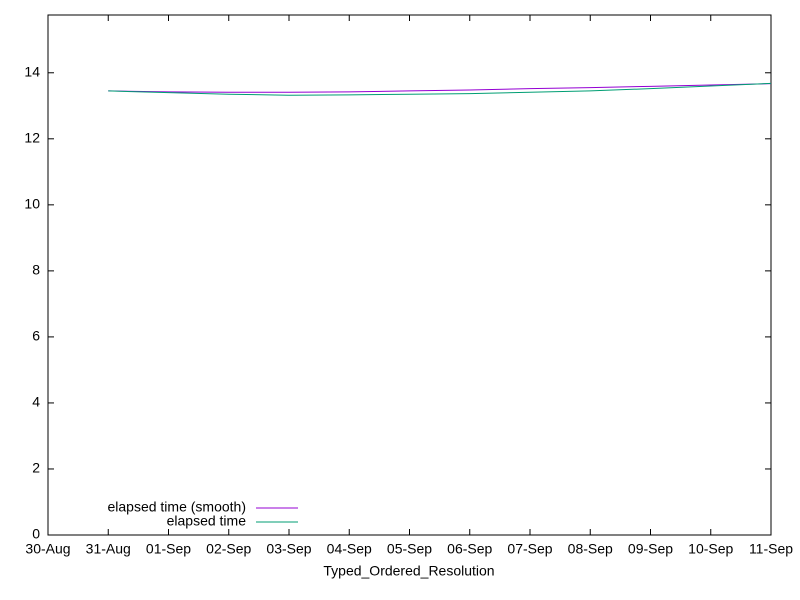  What do you see at coordinates (36, 468) in the screenshot?
I see `y-tick-label: 2` at bounding box center [36, 468].